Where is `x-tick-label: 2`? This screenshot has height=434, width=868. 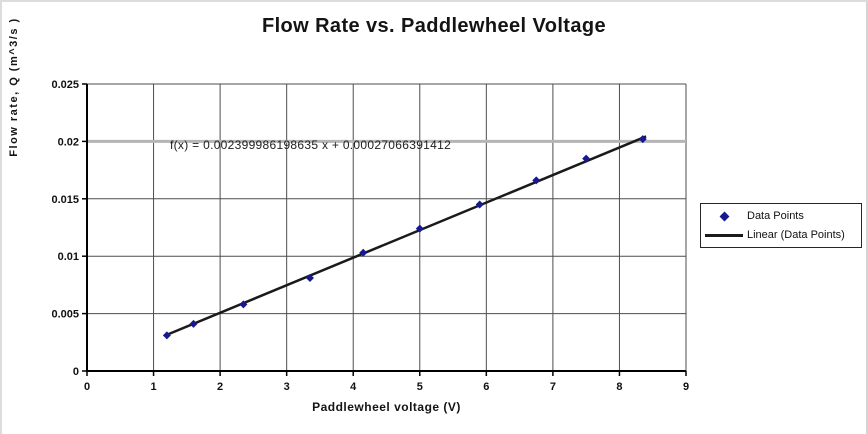 x-tick-label: 2 is located at coordinates (220, 387).